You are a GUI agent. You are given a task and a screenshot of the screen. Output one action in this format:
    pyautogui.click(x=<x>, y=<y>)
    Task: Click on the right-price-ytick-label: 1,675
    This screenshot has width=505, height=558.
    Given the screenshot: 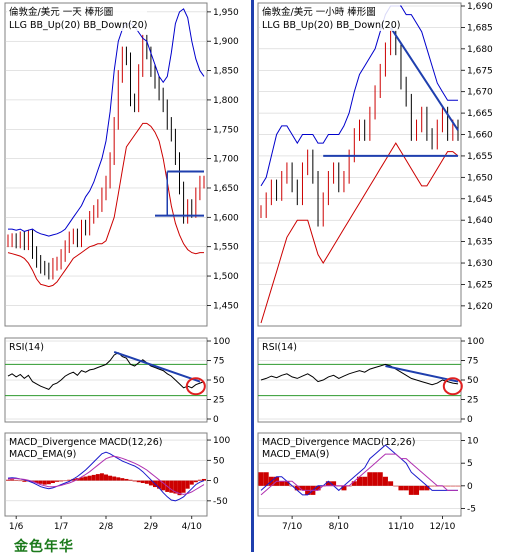 What is the action you would take?
    pyautogui.click(x=480, y=71)
    